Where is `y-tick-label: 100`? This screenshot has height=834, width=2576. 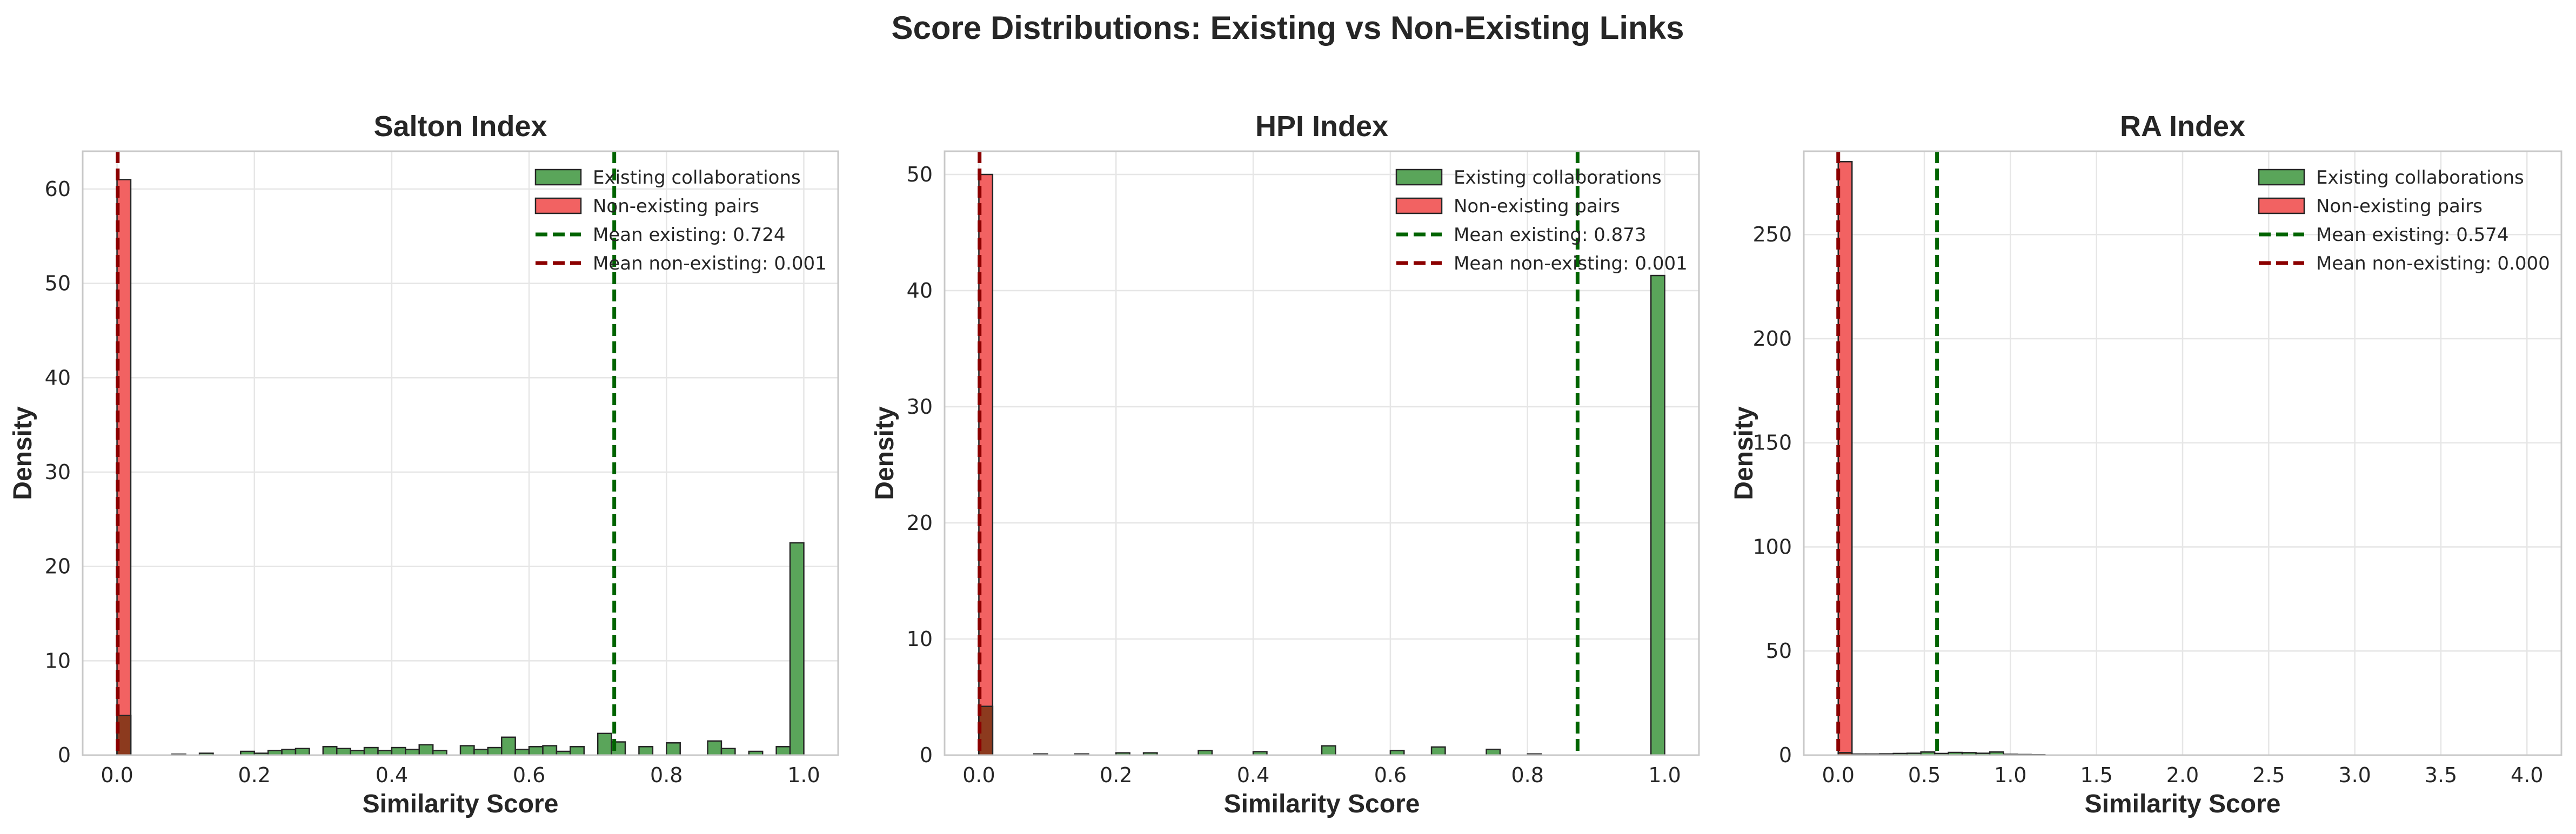
y-tick-label: 100 is located at coordinates (1772, 547).